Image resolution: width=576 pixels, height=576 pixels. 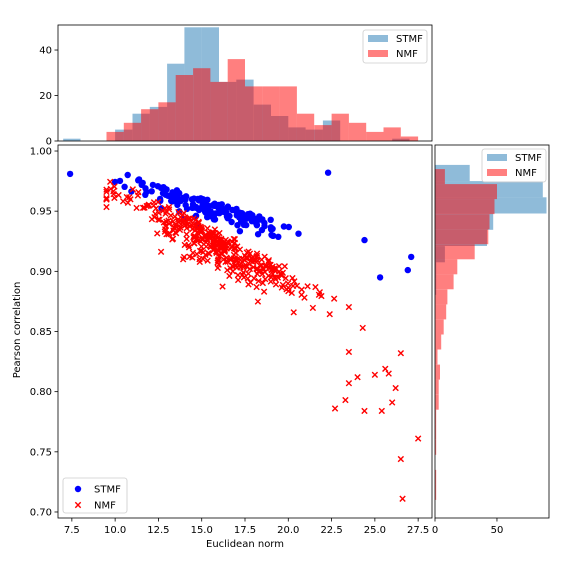 I want to click on legend-swatch-nmf, so click(x=497, y=172).